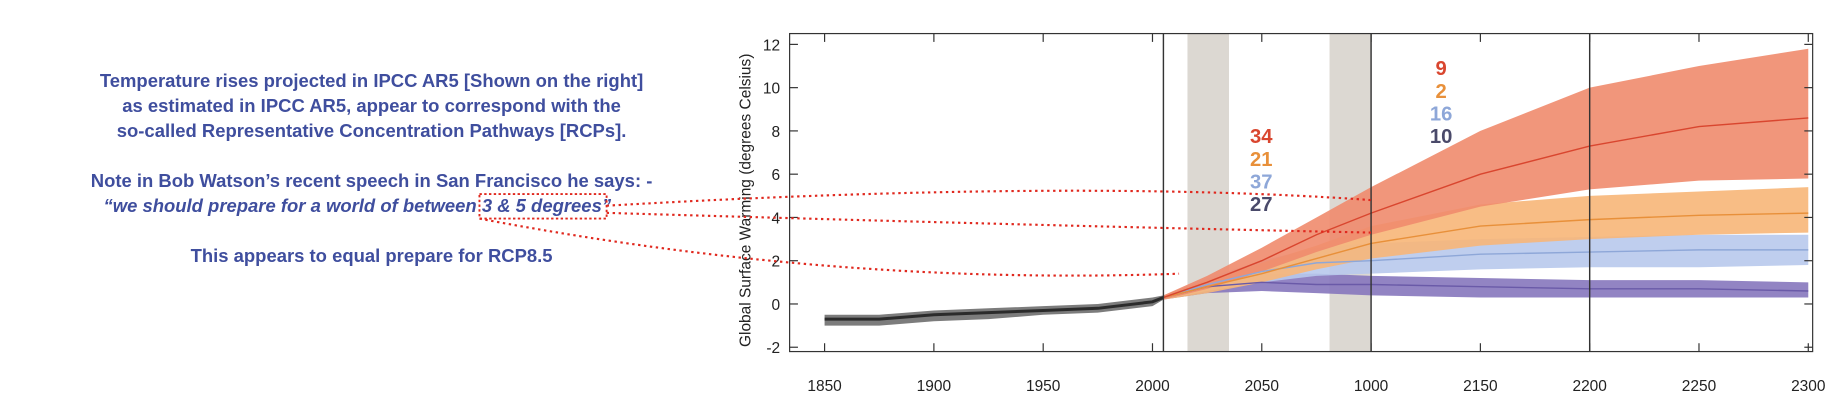 This screenshot has height=403, width=1846. Describe the element at coordinates (771, 89) in the screenshot. I see `y-tick-label: 10` at that location.